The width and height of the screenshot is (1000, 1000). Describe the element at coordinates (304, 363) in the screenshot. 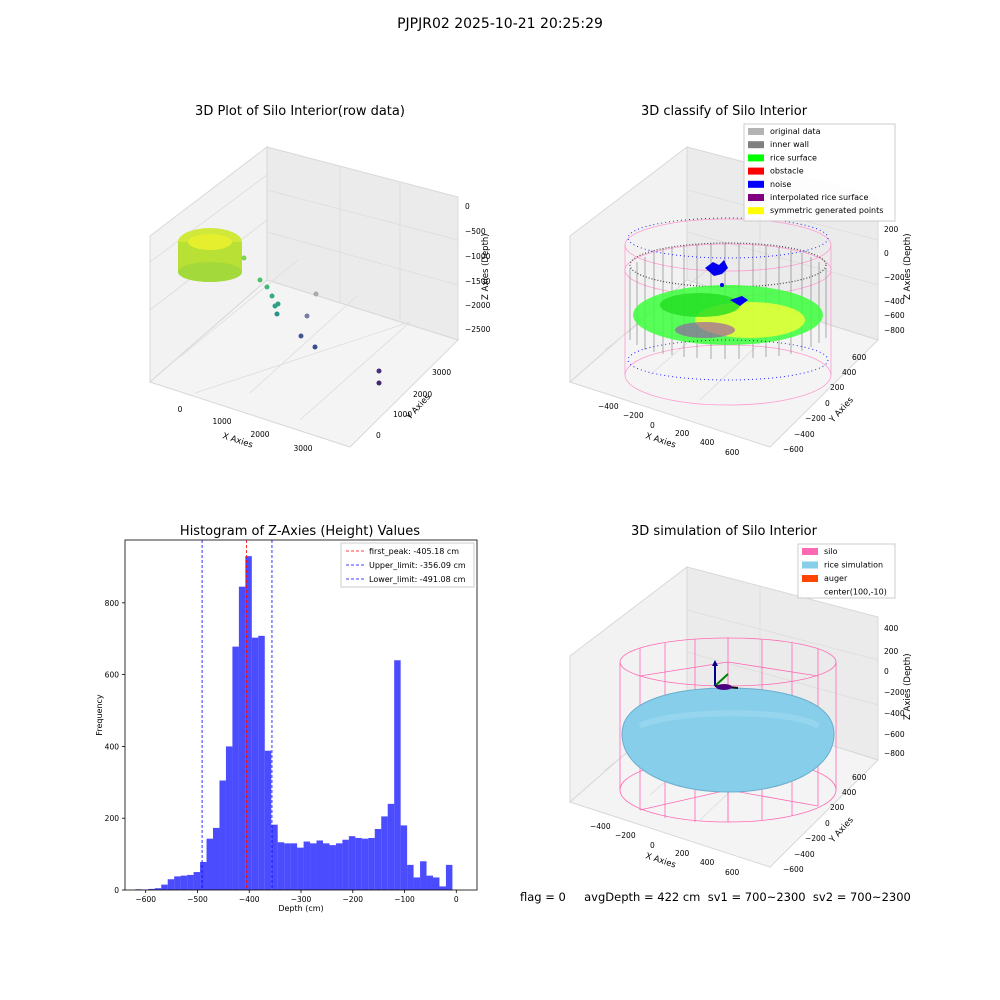

I see `raw-floor-pane` at that location.